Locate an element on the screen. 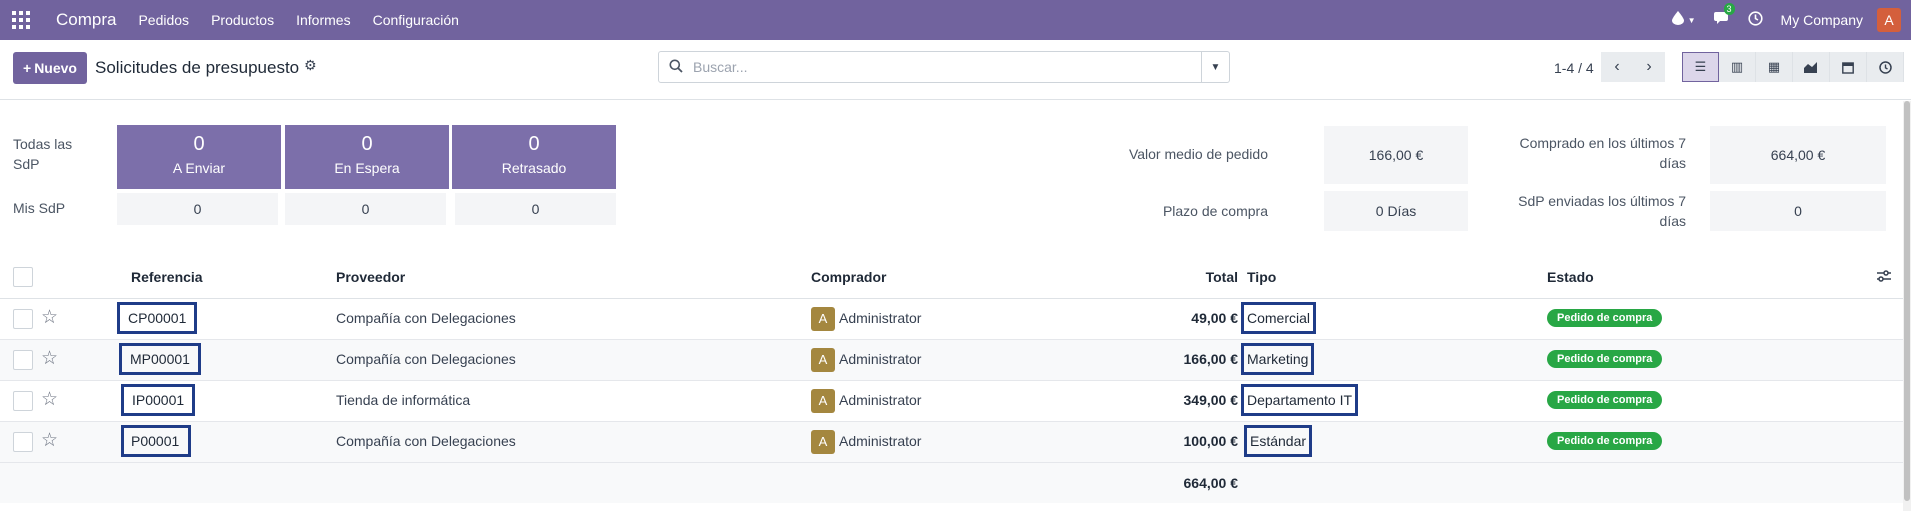 The height and width of the screenshot is (511, 1911). tile-to-send: 0 A Enviar is located at coordinates (199, 157).